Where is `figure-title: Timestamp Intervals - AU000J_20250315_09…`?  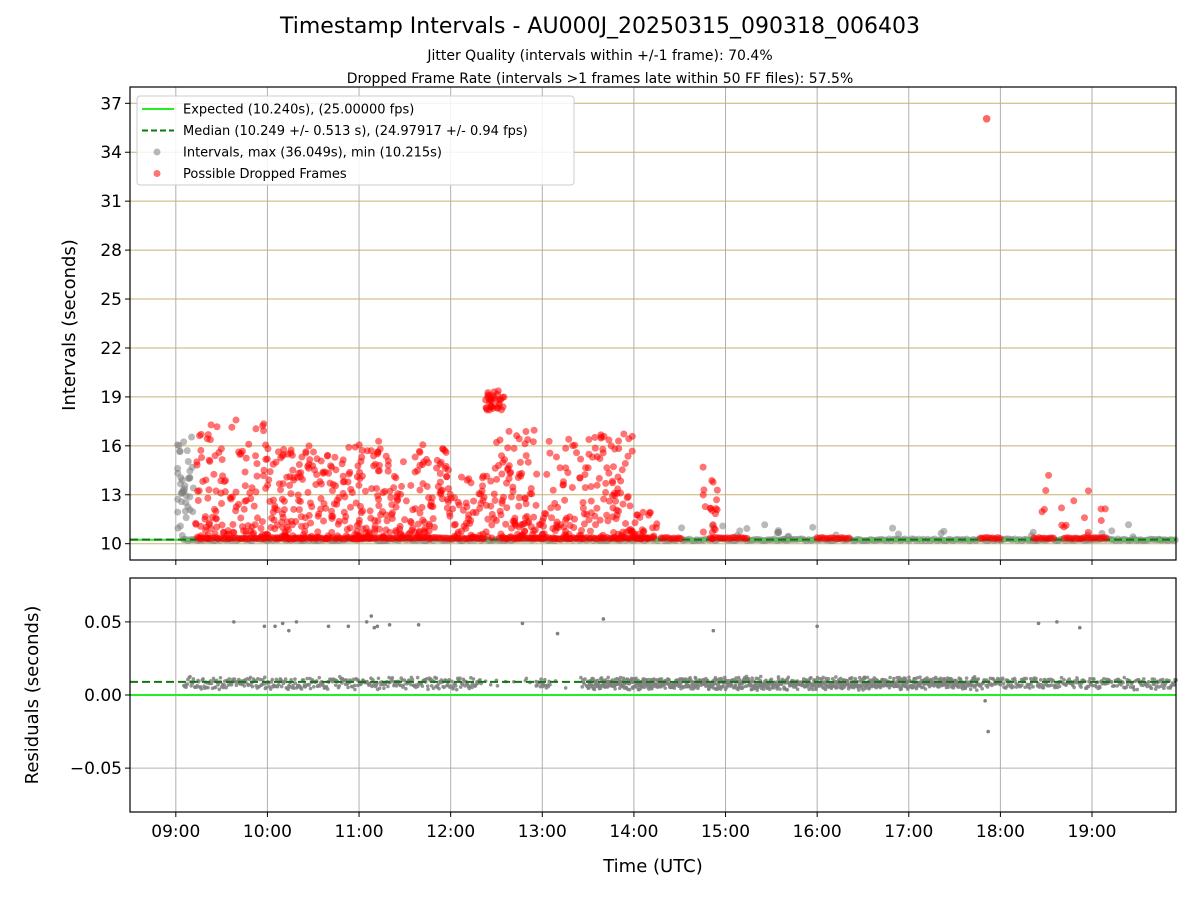
figure-title: Timestamp Intervals - AU000J_20250315_09… is located at coordinates (599, 26).